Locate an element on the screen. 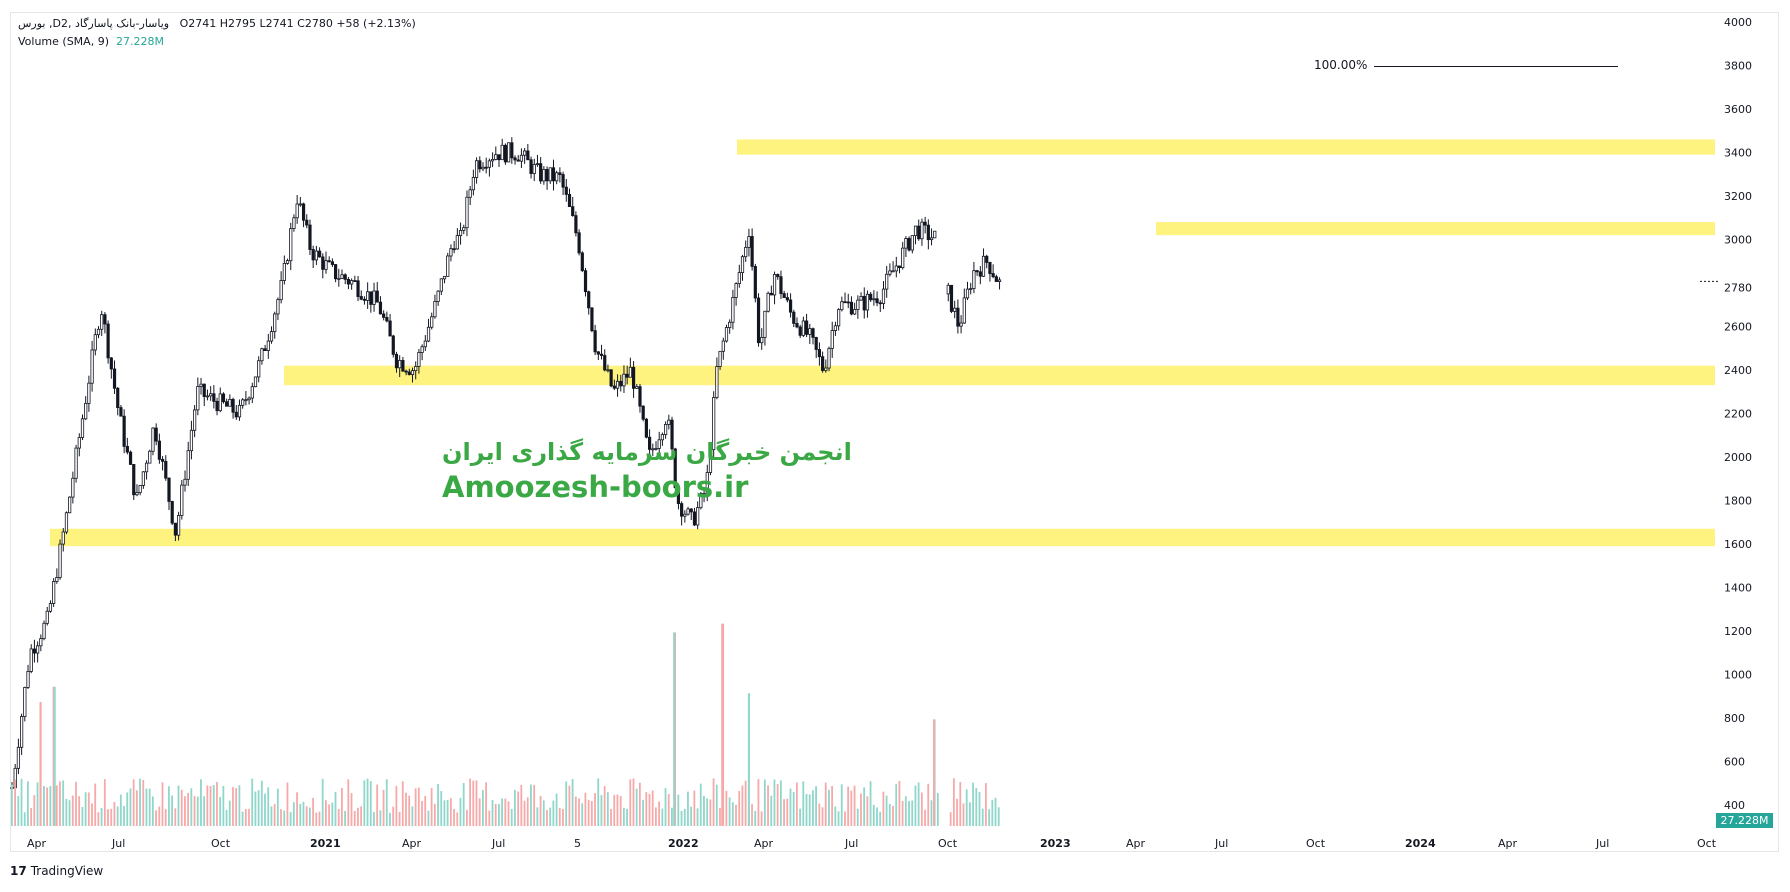 Image resolution: width=1790 pixels, height=892 pixels. support-resistance-zone is located at coordinates (1435, 229).